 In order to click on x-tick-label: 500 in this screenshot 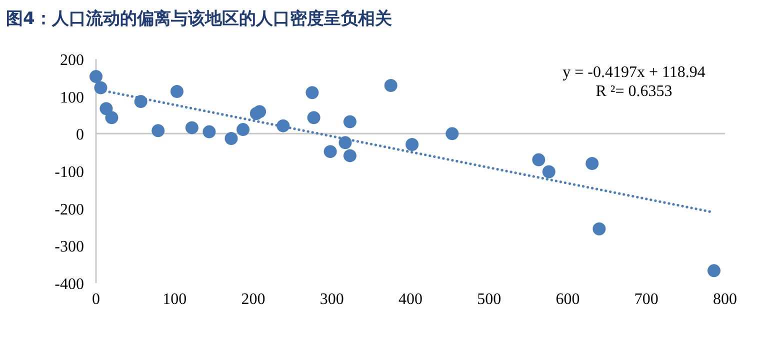, I will do `click(489, 299)`.